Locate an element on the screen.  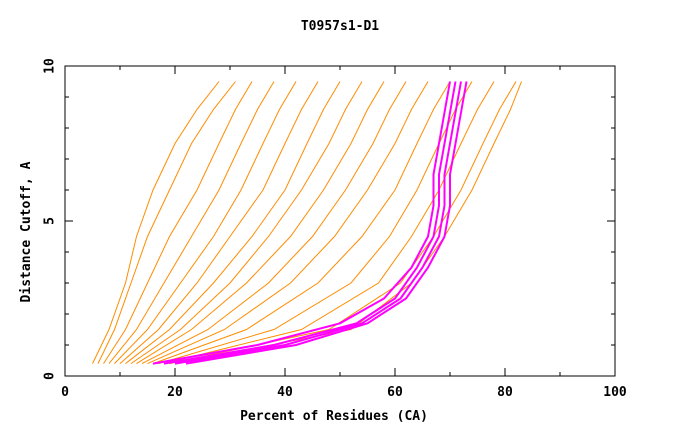
x-tick-label: 0 is located at coordinates (65, 392).